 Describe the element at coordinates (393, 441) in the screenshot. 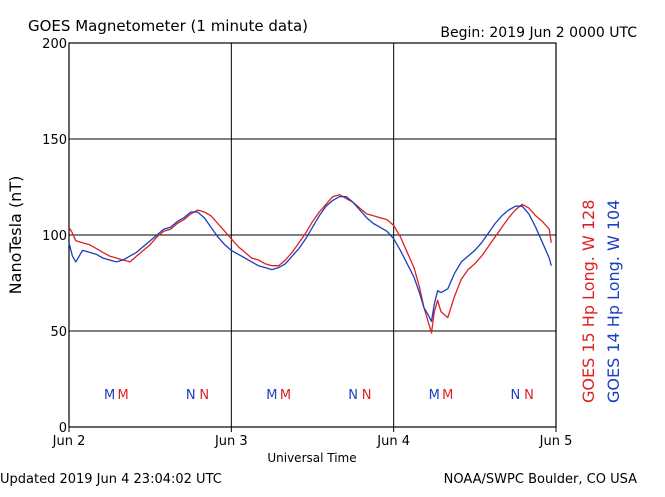

I see `x-tick-label: Jun 4` at that location.